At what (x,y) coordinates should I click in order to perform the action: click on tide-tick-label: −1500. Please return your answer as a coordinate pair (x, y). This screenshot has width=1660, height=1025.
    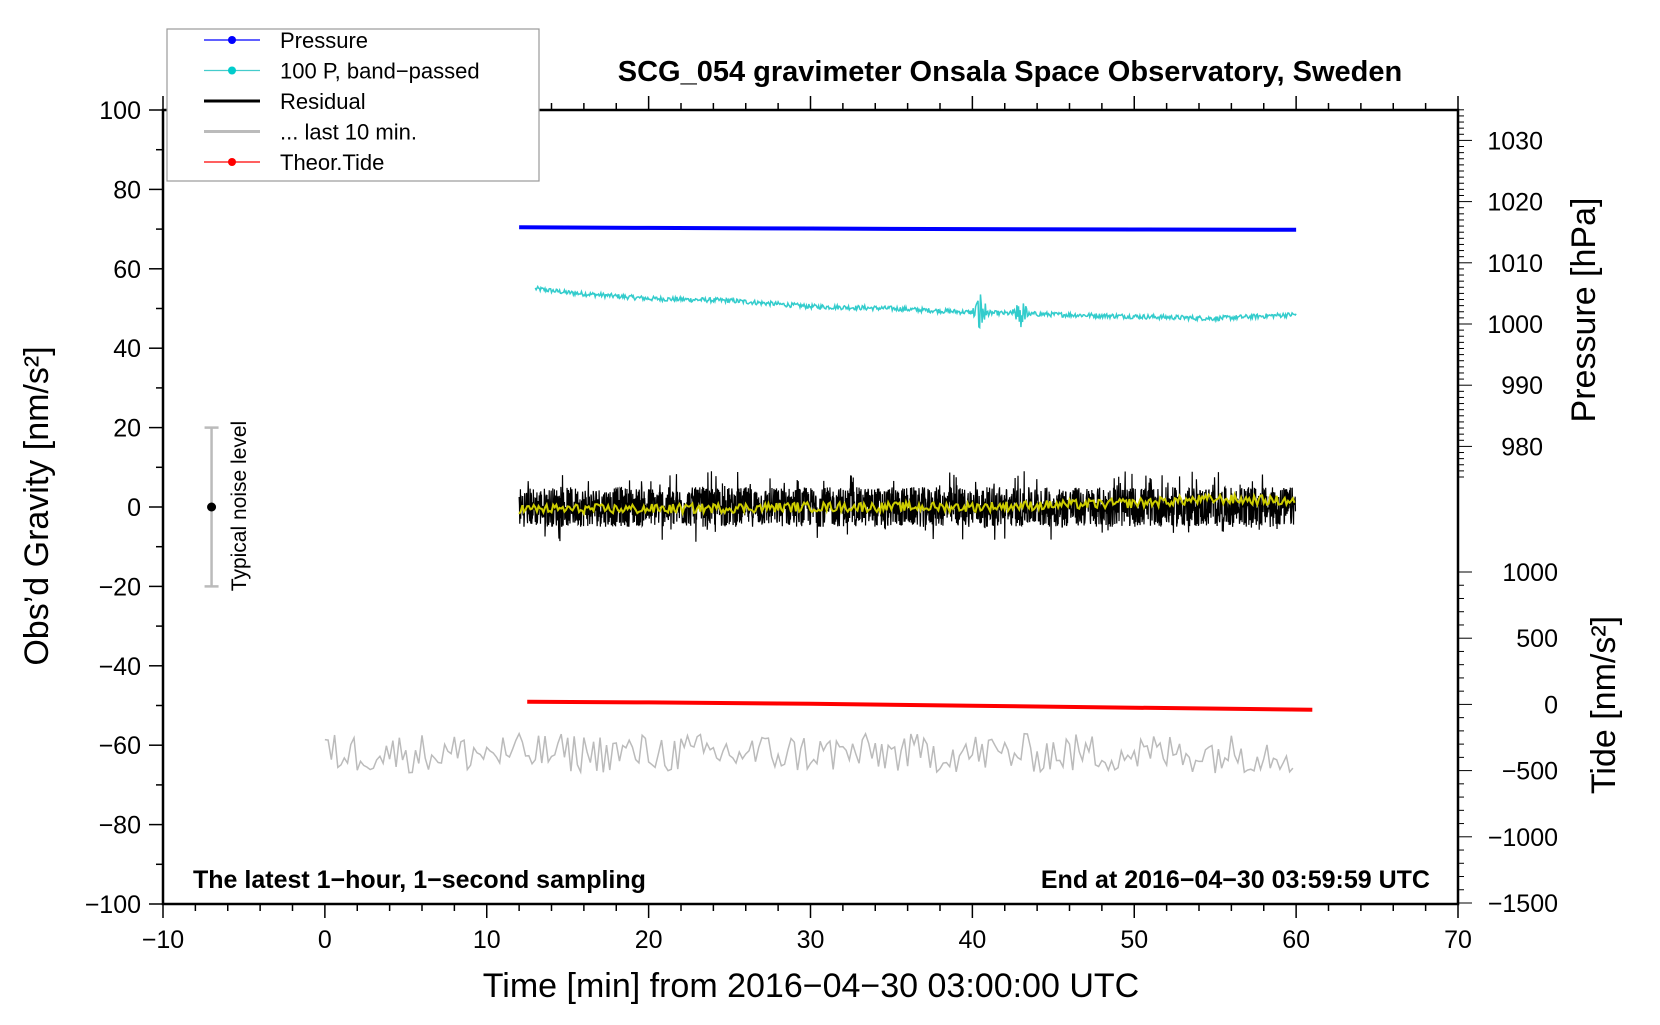
    Looking at the image, I should click on (1523, 904).